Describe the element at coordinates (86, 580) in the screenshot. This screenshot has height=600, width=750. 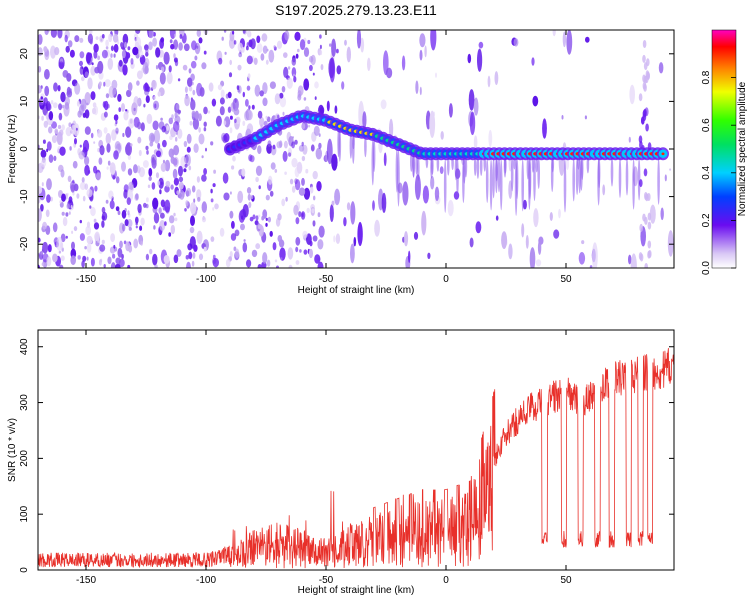
I see `bottom-x-tick-label: -150` at that location.